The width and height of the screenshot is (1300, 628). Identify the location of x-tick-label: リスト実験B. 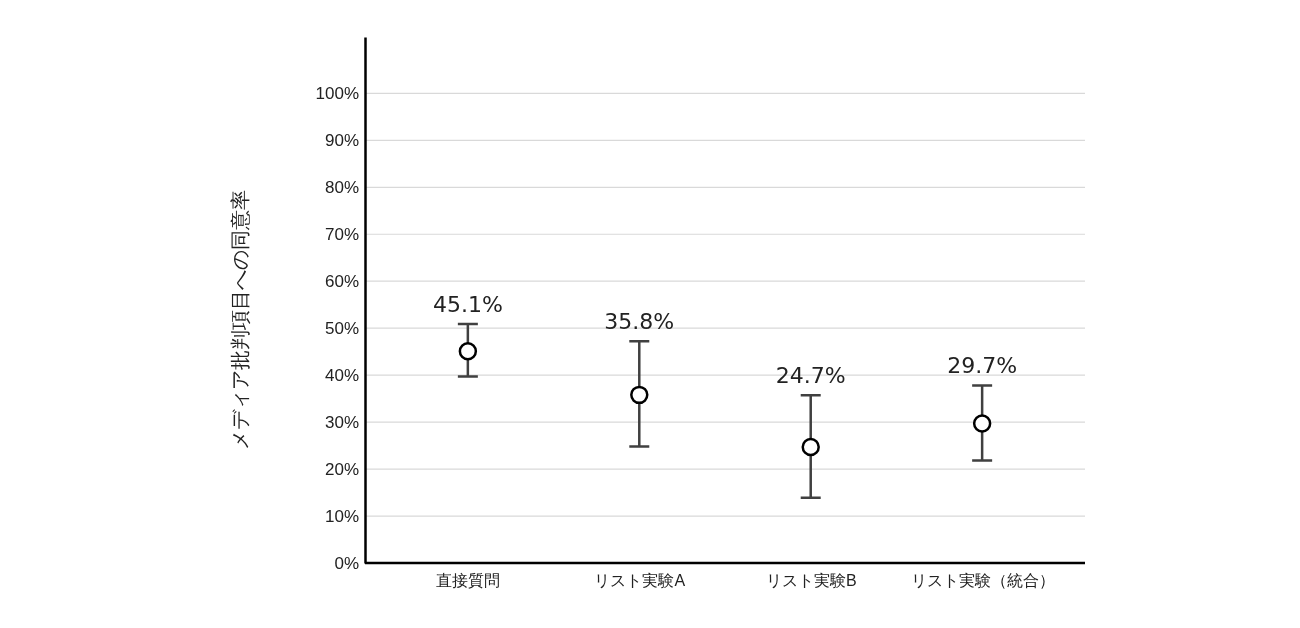
(811, 581).